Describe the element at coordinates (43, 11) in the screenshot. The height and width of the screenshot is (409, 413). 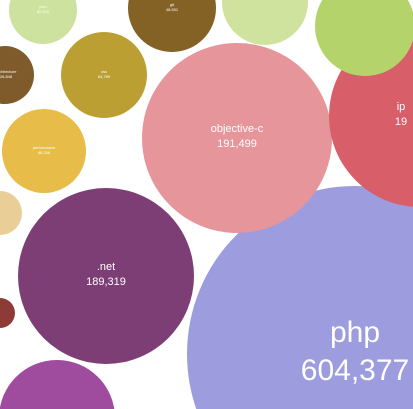
I see `bubble-value-json: 62,420` at that location.